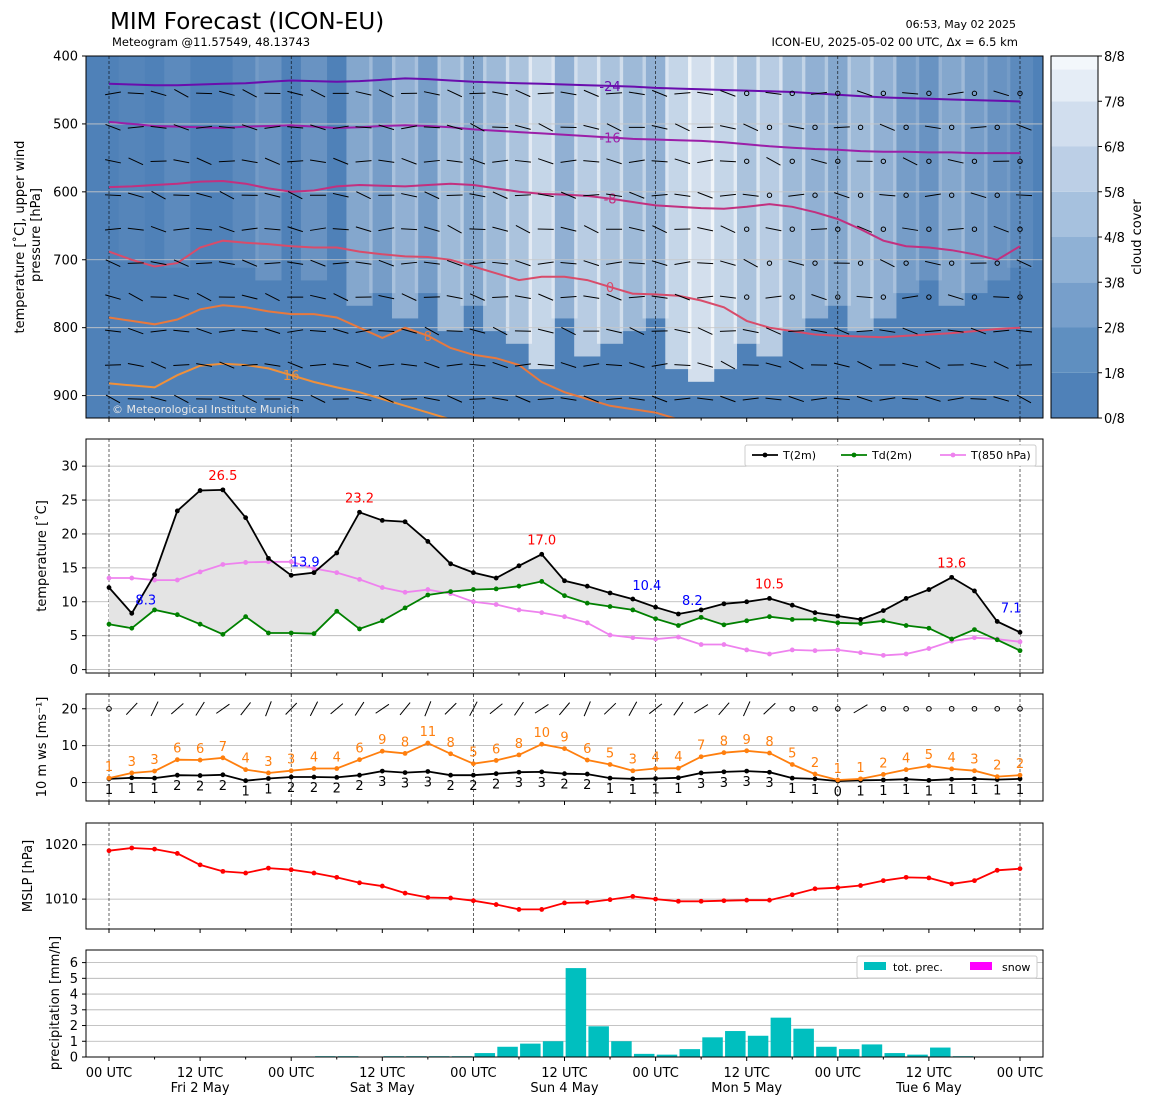  Describe the element at coordinates (211, 42) in the screenshot. I see `chart-subtitle: Meteogram @11.57549, 48.13743` at that location.